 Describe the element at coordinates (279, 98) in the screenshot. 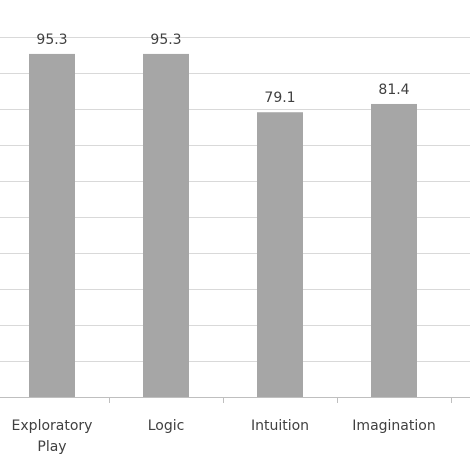

I see `data-label: 79.1` at that location.